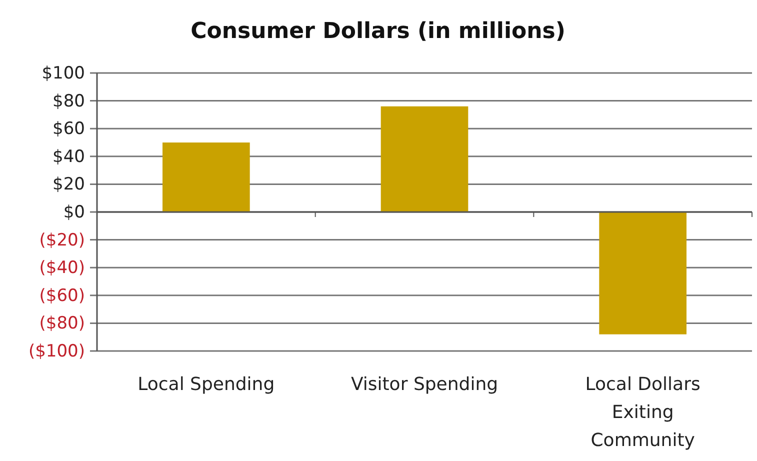  What do you see at coordinates (68, 101) in the screenshot?
I see `y-tick-label: $80` at bounding box center [68, 101].